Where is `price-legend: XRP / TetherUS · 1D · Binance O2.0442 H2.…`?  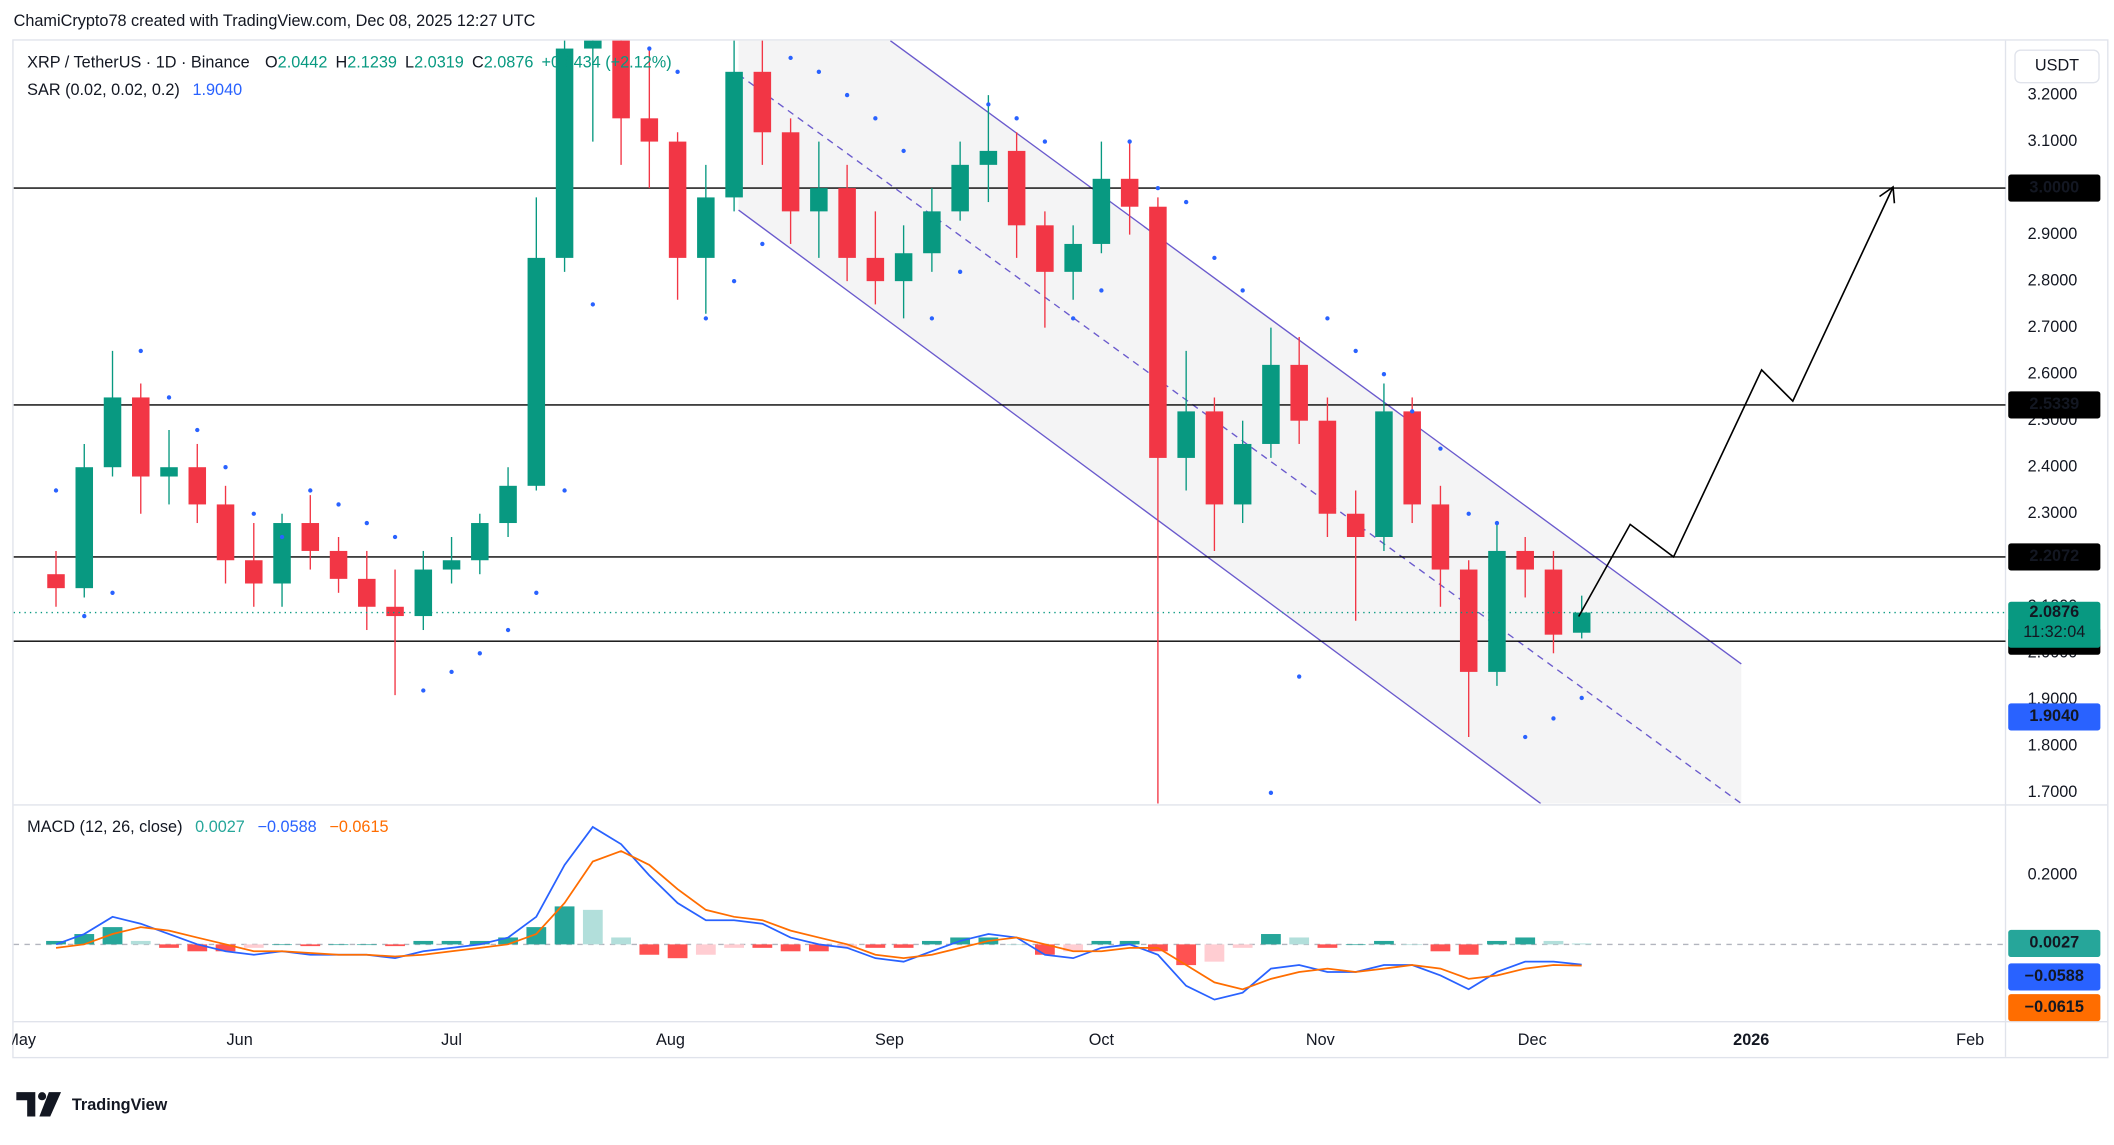 price-legend: XRP / TetherUS · 1D · Binance O2.0442 H2.… is located at coordinates (349, 63).